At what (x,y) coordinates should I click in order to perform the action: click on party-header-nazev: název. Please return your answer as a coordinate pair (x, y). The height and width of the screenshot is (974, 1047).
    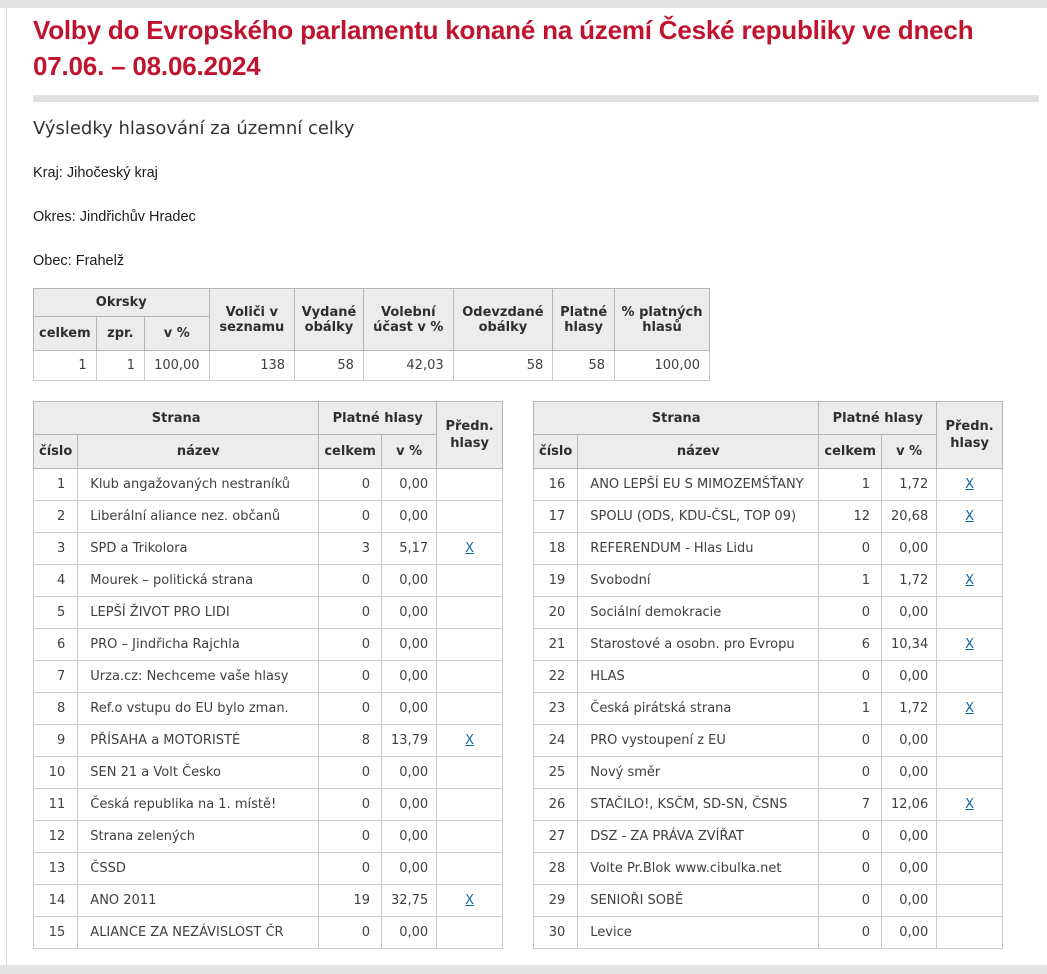
    Looking at the image, I should click on (698, 451).